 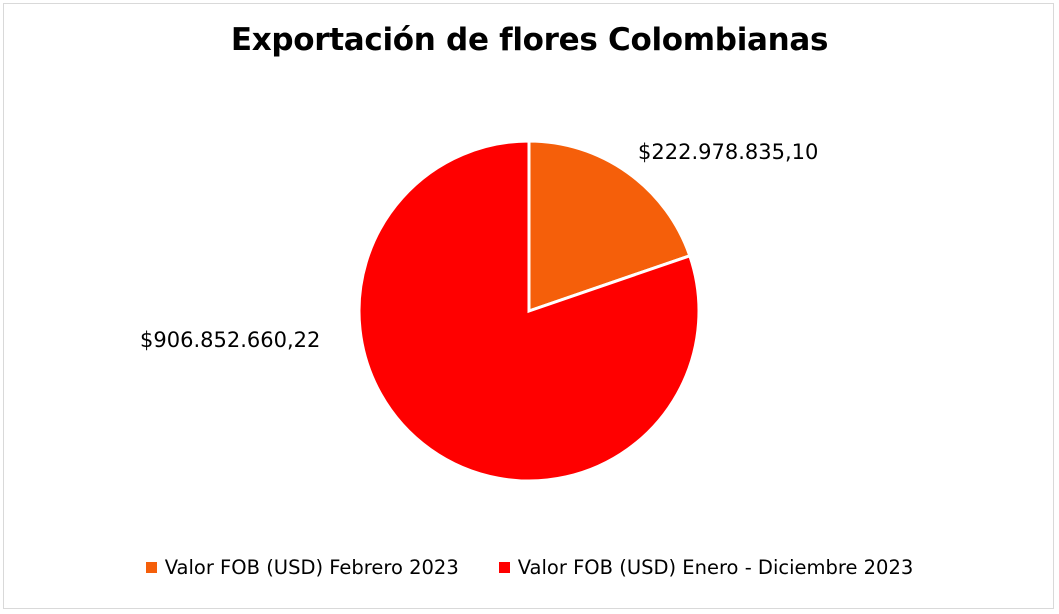 I want to click on legend-label-febrero: Valor FOB (USD) Febrero 2023, so click(x=311, y=567).